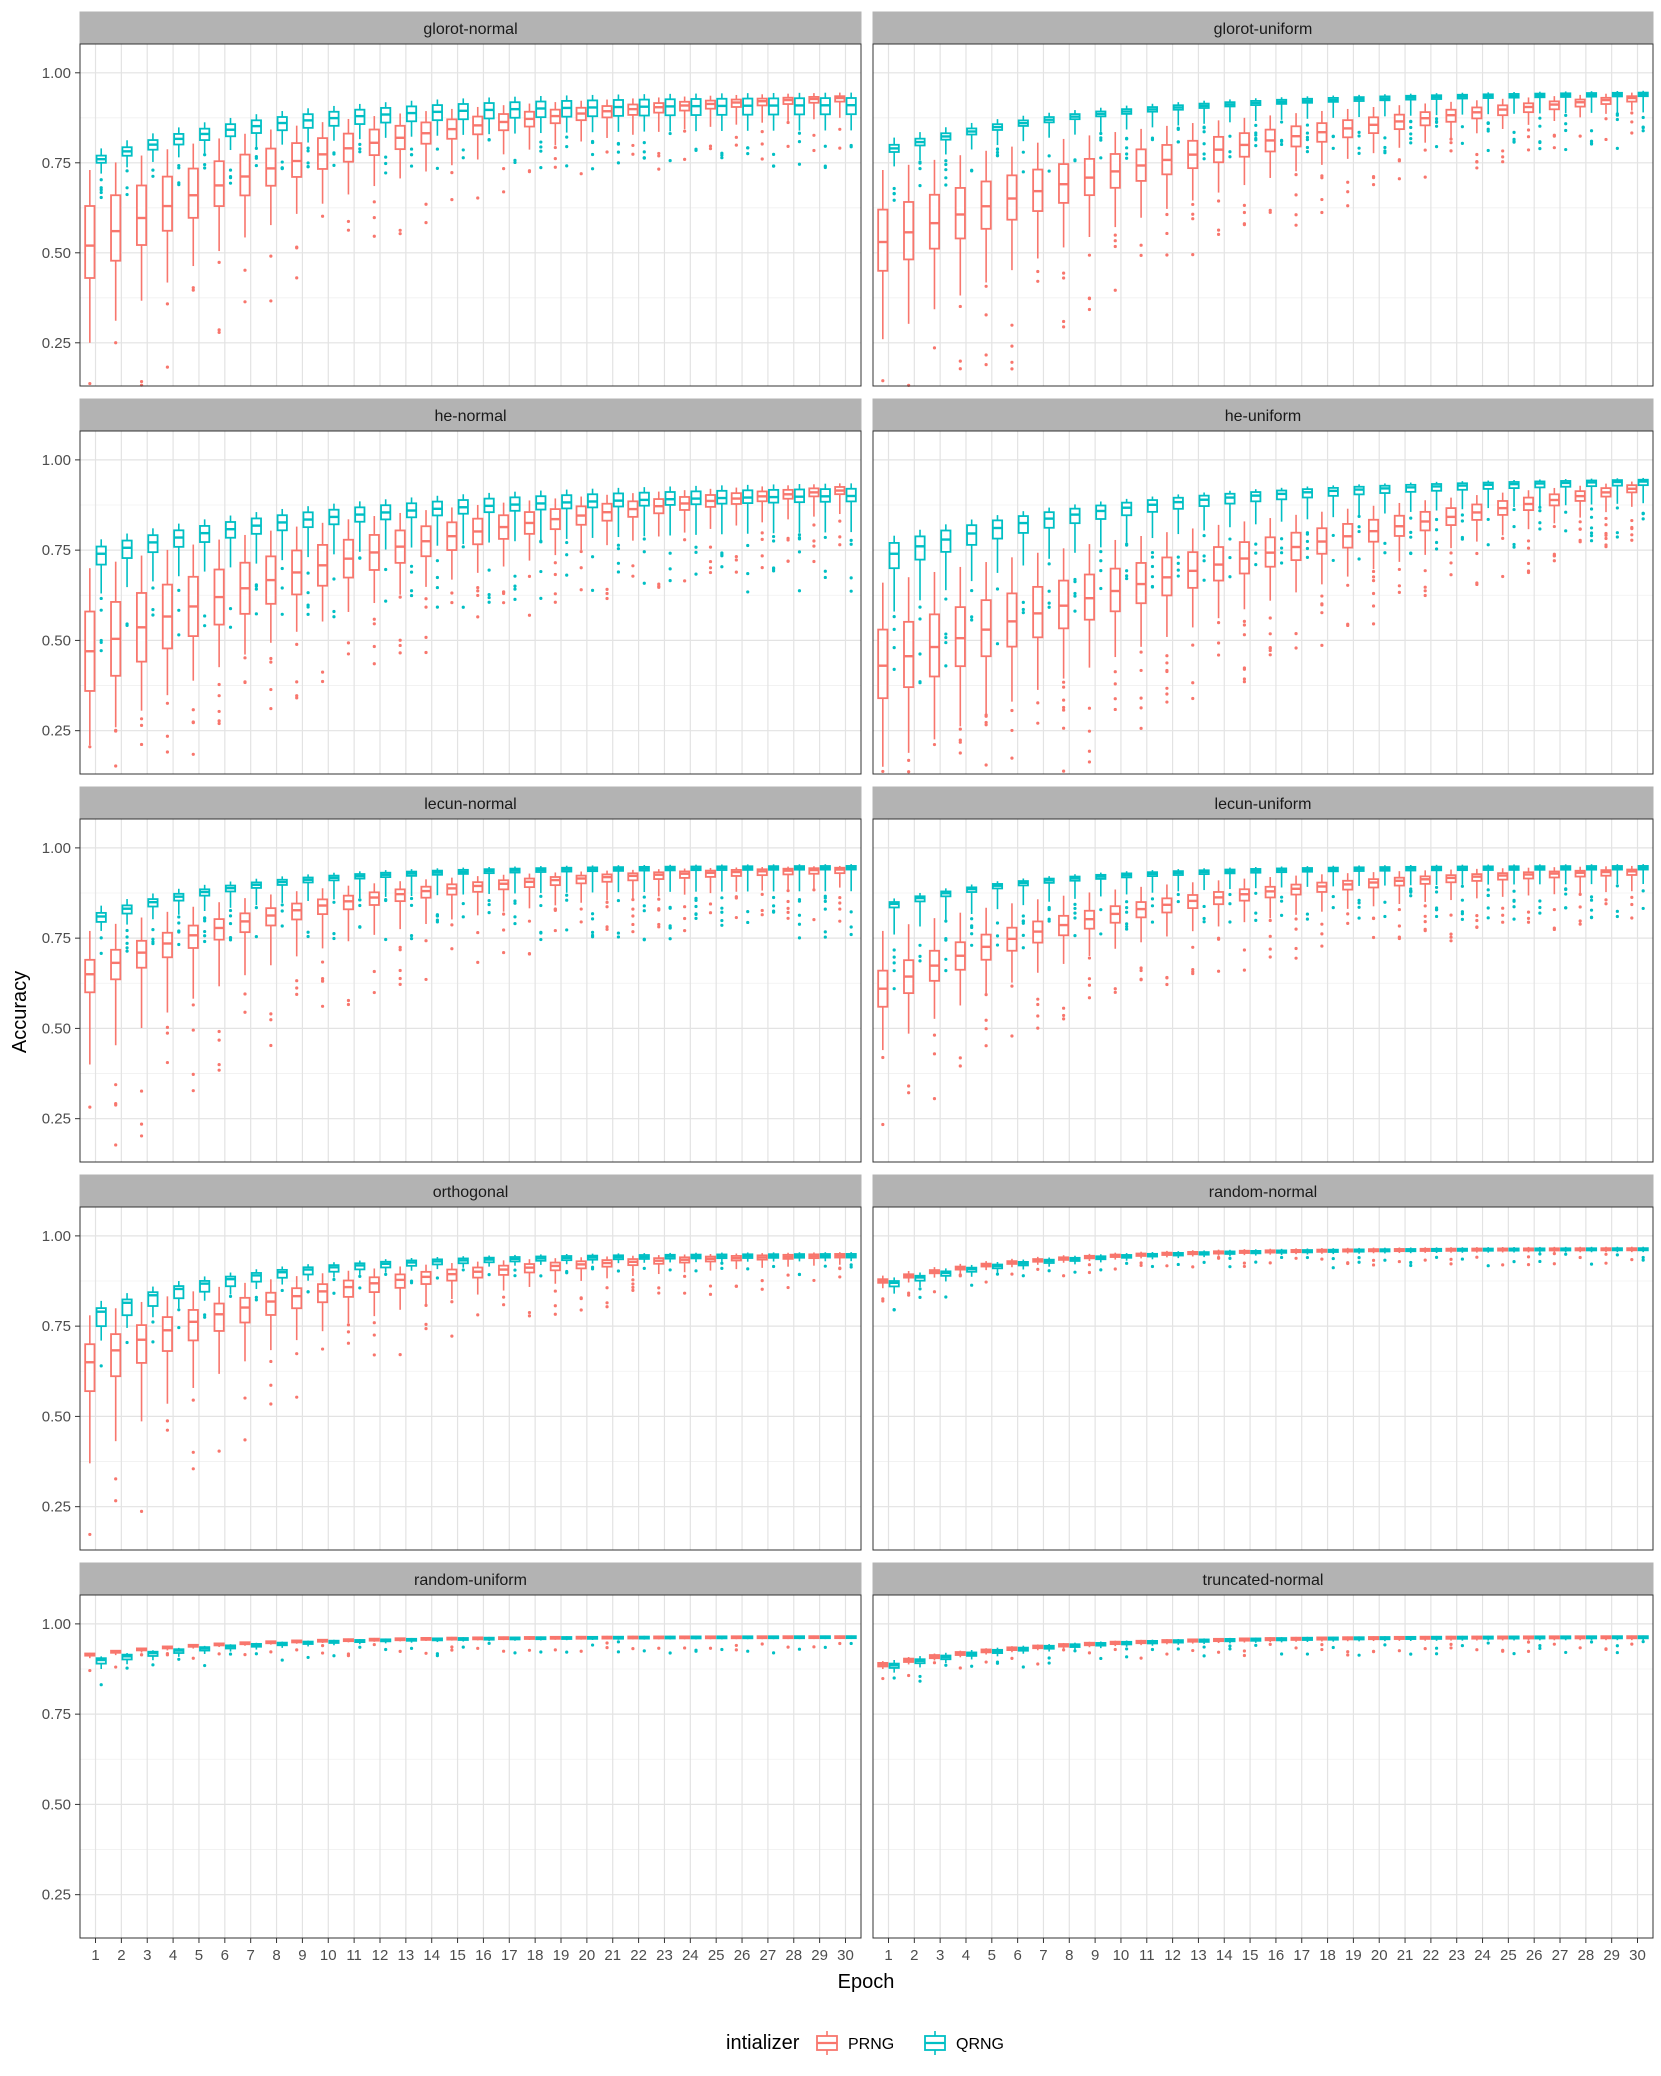  I want to click on x-tick-label: 6, so click(225, 1955).